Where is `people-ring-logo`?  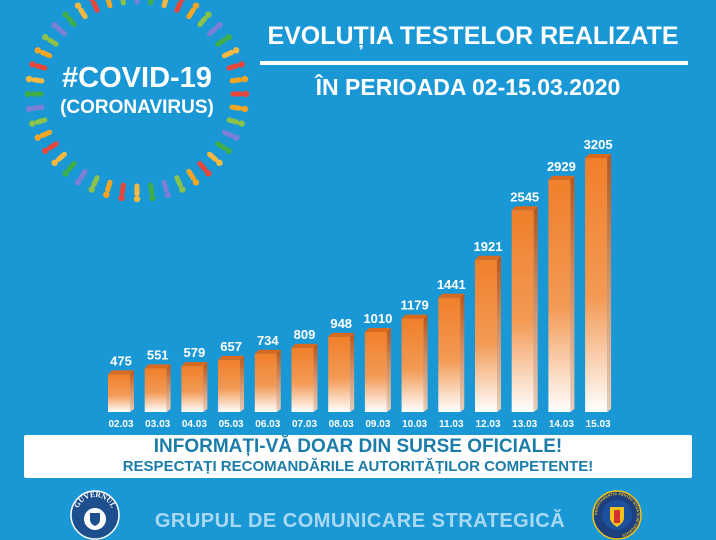
people-ring-logo is located at coordinates (137, 101).